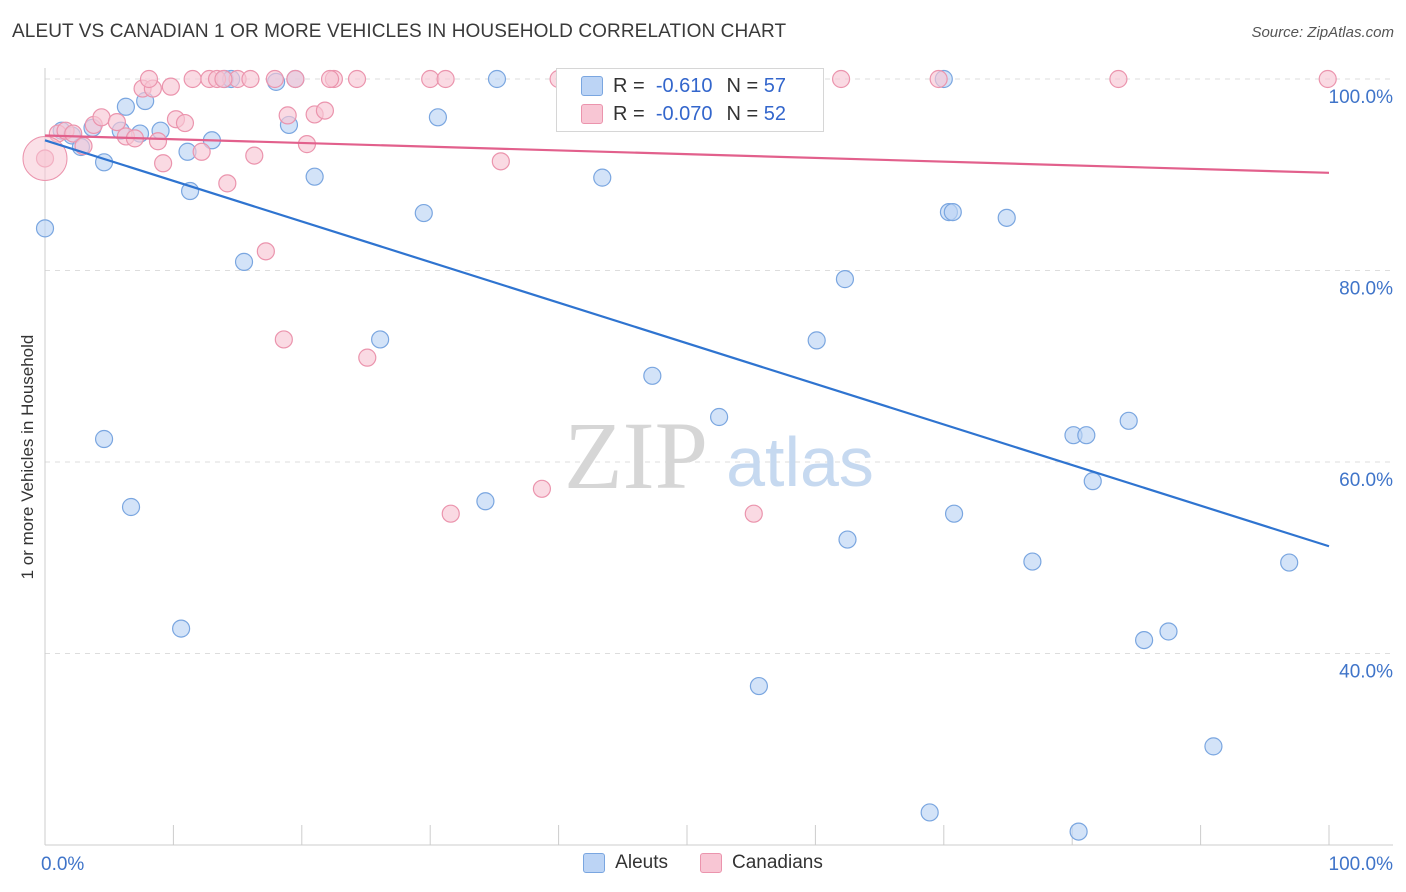 This screenshot has height=892, width=1406. Describe the element at coordinates (1361, 864) in the screenshot. I see `x-tick-label-max: 100.0%` at that location.